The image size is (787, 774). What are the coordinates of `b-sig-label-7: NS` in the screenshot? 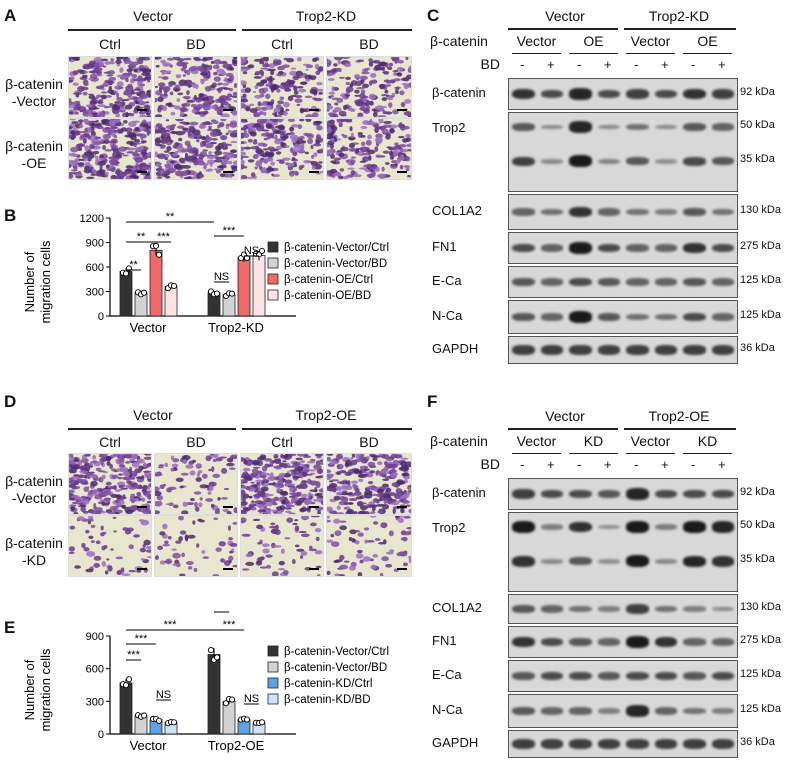 It's located at (251, 251).